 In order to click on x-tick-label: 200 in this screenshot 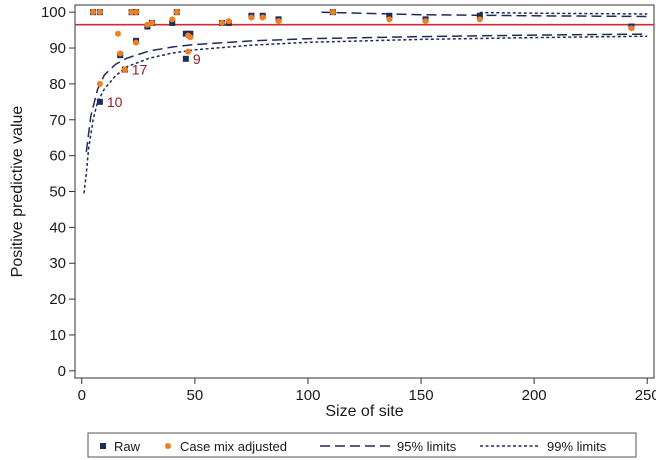, I will do `click(534, 395)`.